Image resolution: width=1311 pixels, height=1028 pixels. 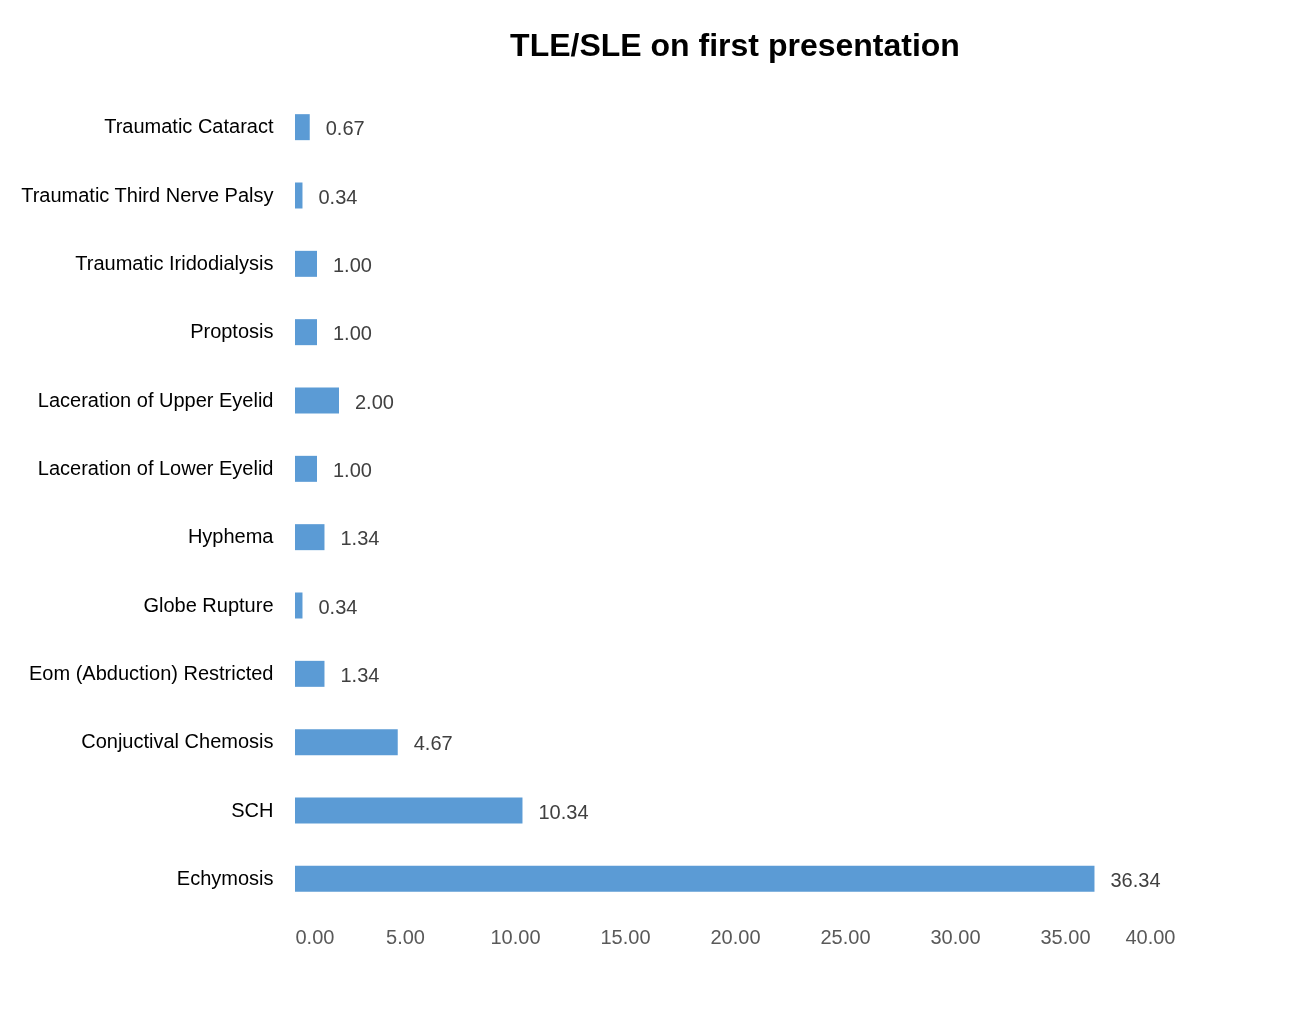 I want to click on data-label: 36.34, so click(x=1135, y=879).